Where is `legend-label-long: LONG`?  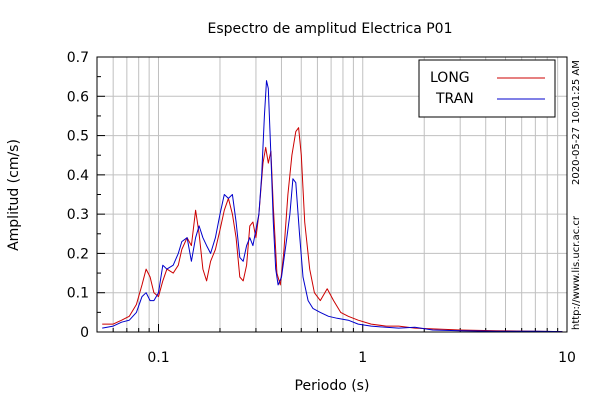 legend-label-long: LONG is located at coordinates (450, 78).